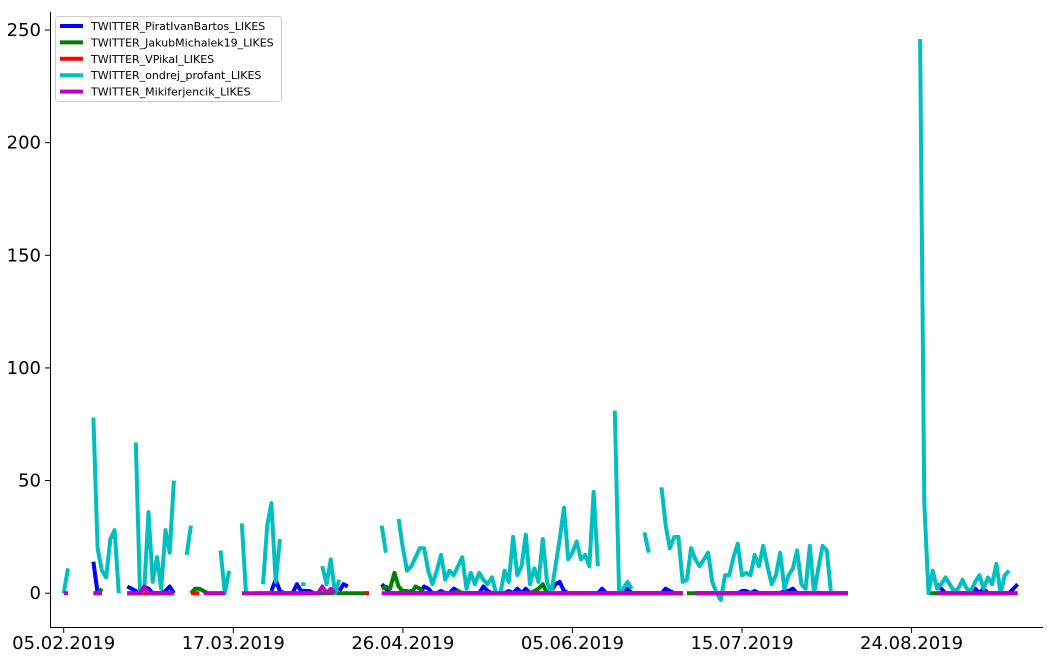 This screenshot has height=661, width=1053. I want to click on y-tick-label: 0, so click(35, 593).